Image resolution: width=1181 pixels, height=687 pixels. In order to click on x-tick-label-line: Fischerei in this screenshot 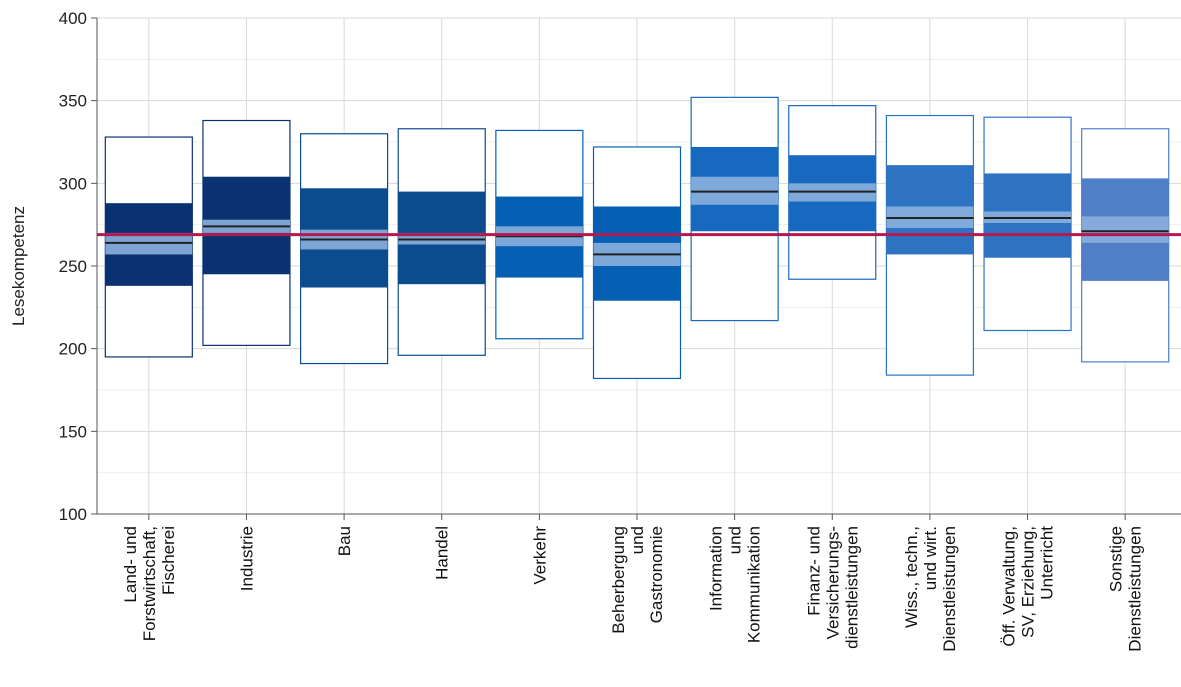, I will do `click(168, 560)`.